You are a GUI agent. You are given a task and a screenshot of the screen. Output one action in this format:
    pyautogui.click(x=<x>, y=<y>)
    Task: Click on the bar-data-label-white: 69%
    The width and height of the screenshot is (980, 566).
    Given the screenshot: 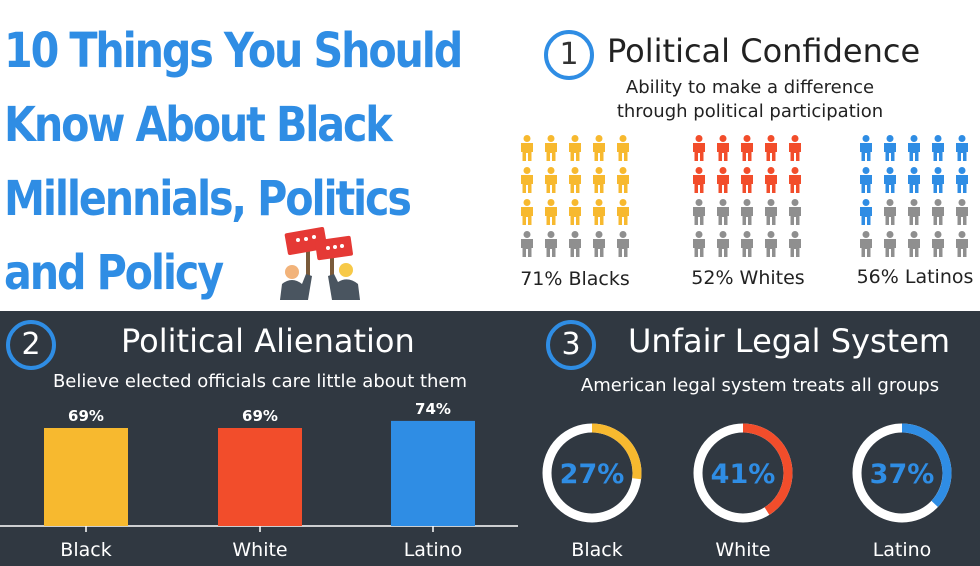 What is the action you would take?
    pyautogui.click(x=260, y=416)
    